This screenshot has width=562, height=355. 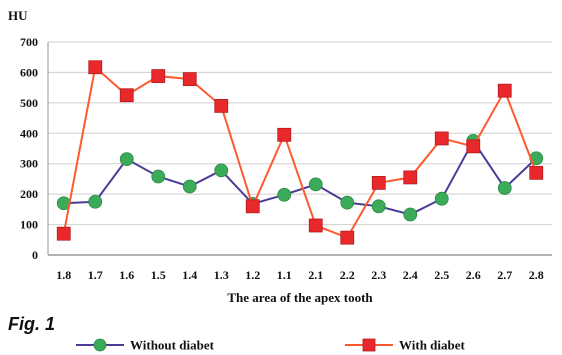 What do you see at coordinates (378, 275) in the screenshot?
I see `x-tick-2.3: 2.3` at bounding box center [378, 275].